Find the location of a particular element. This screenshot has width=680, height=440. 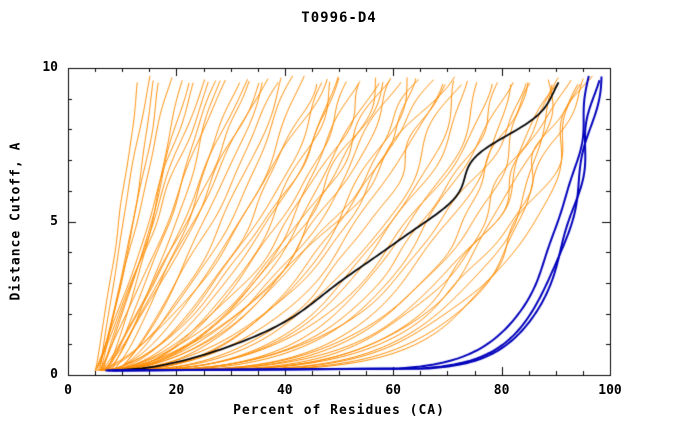

x-tick-label: 100 is located at coordinates (610, 390).